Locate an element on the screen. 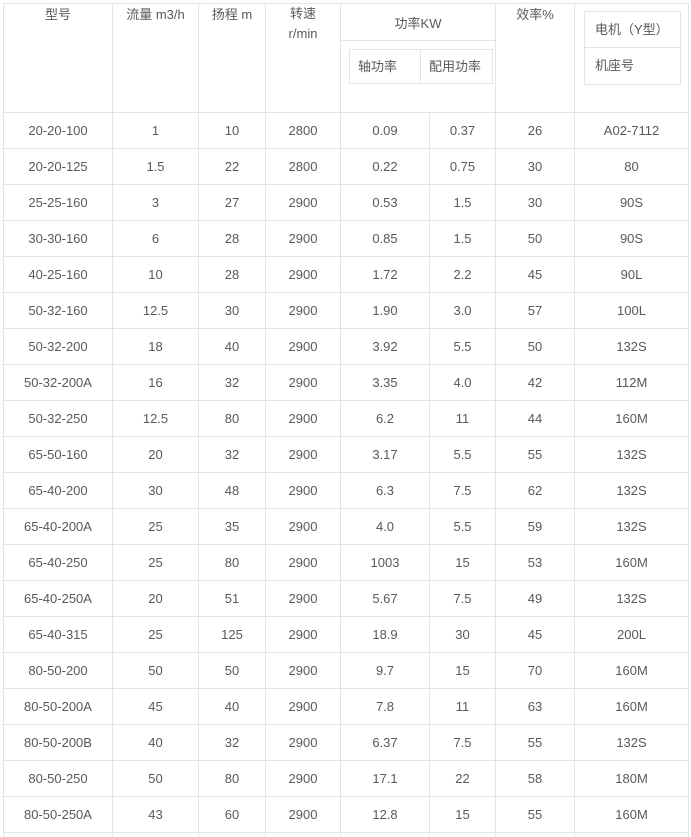 This screenshot has width=691, height=837. cell-shaft_power: 3.92 is located at coordinates (385, 346).